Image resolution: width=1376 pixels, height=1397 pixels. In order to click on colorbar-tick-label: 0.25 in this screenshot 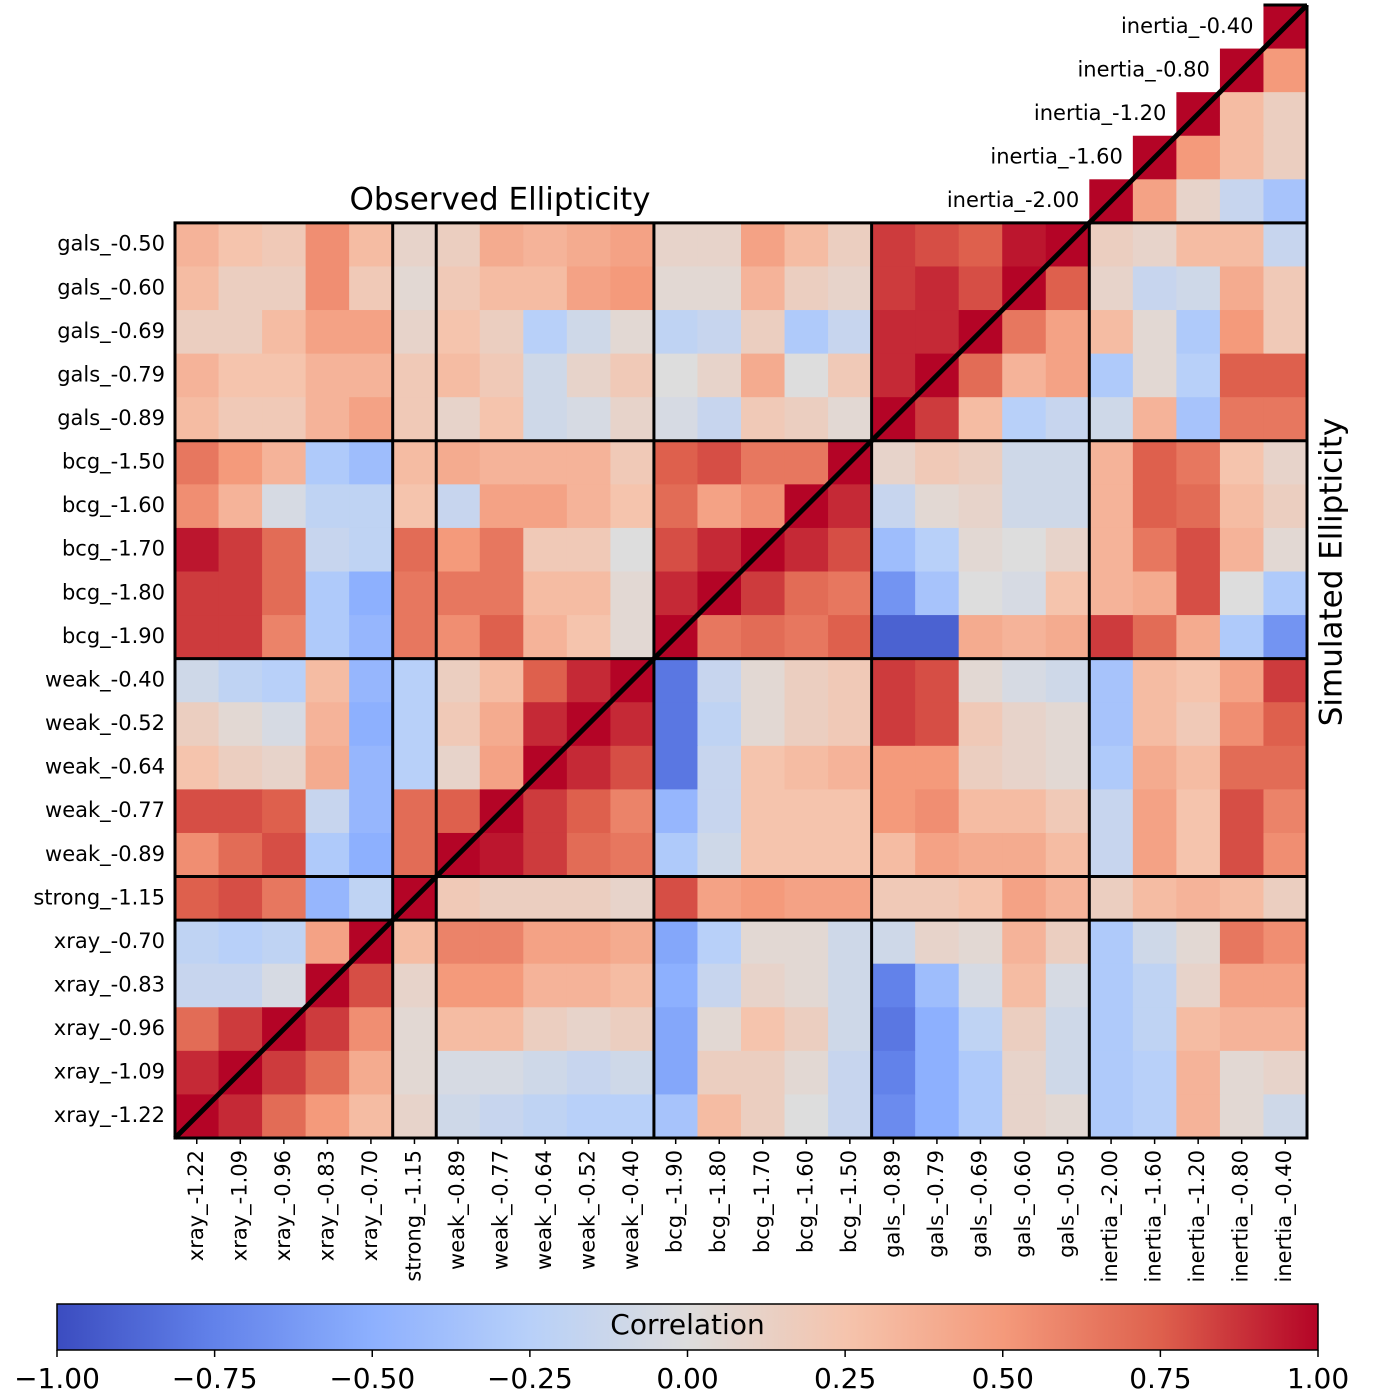, I will do `click(845, 1378)`.